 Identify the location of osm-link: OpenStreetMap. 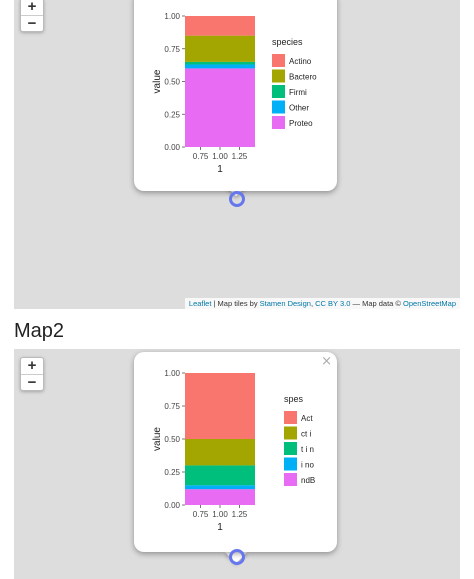
(429, 303).